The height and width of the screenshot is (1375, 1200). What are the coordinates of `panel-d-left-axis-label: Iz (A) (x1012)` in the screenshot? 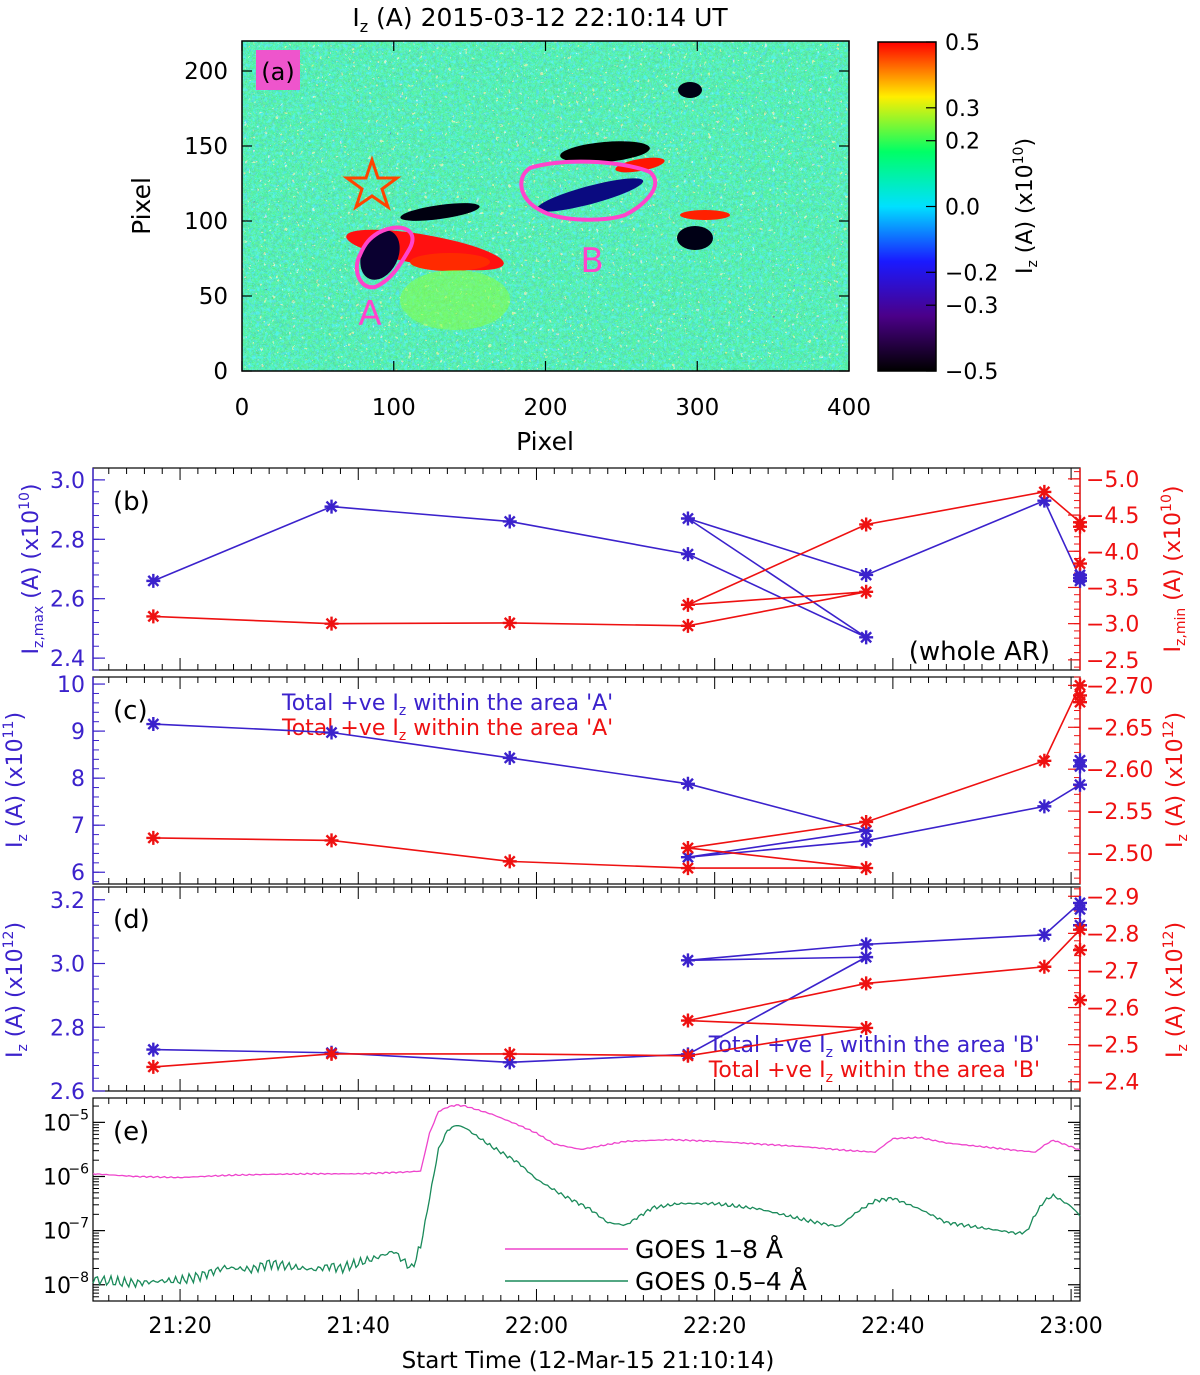 It's located at (16, 990).